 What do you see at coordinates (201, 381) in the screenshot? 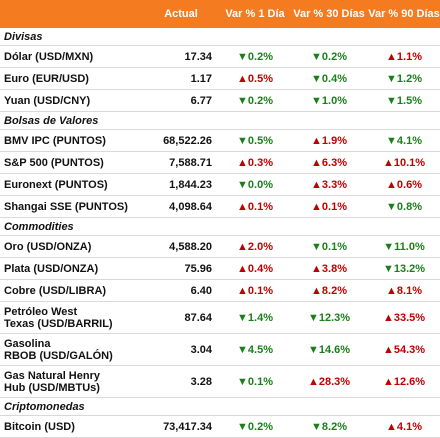
I see `current-value: 3.28` at bounding box center [201, 381].